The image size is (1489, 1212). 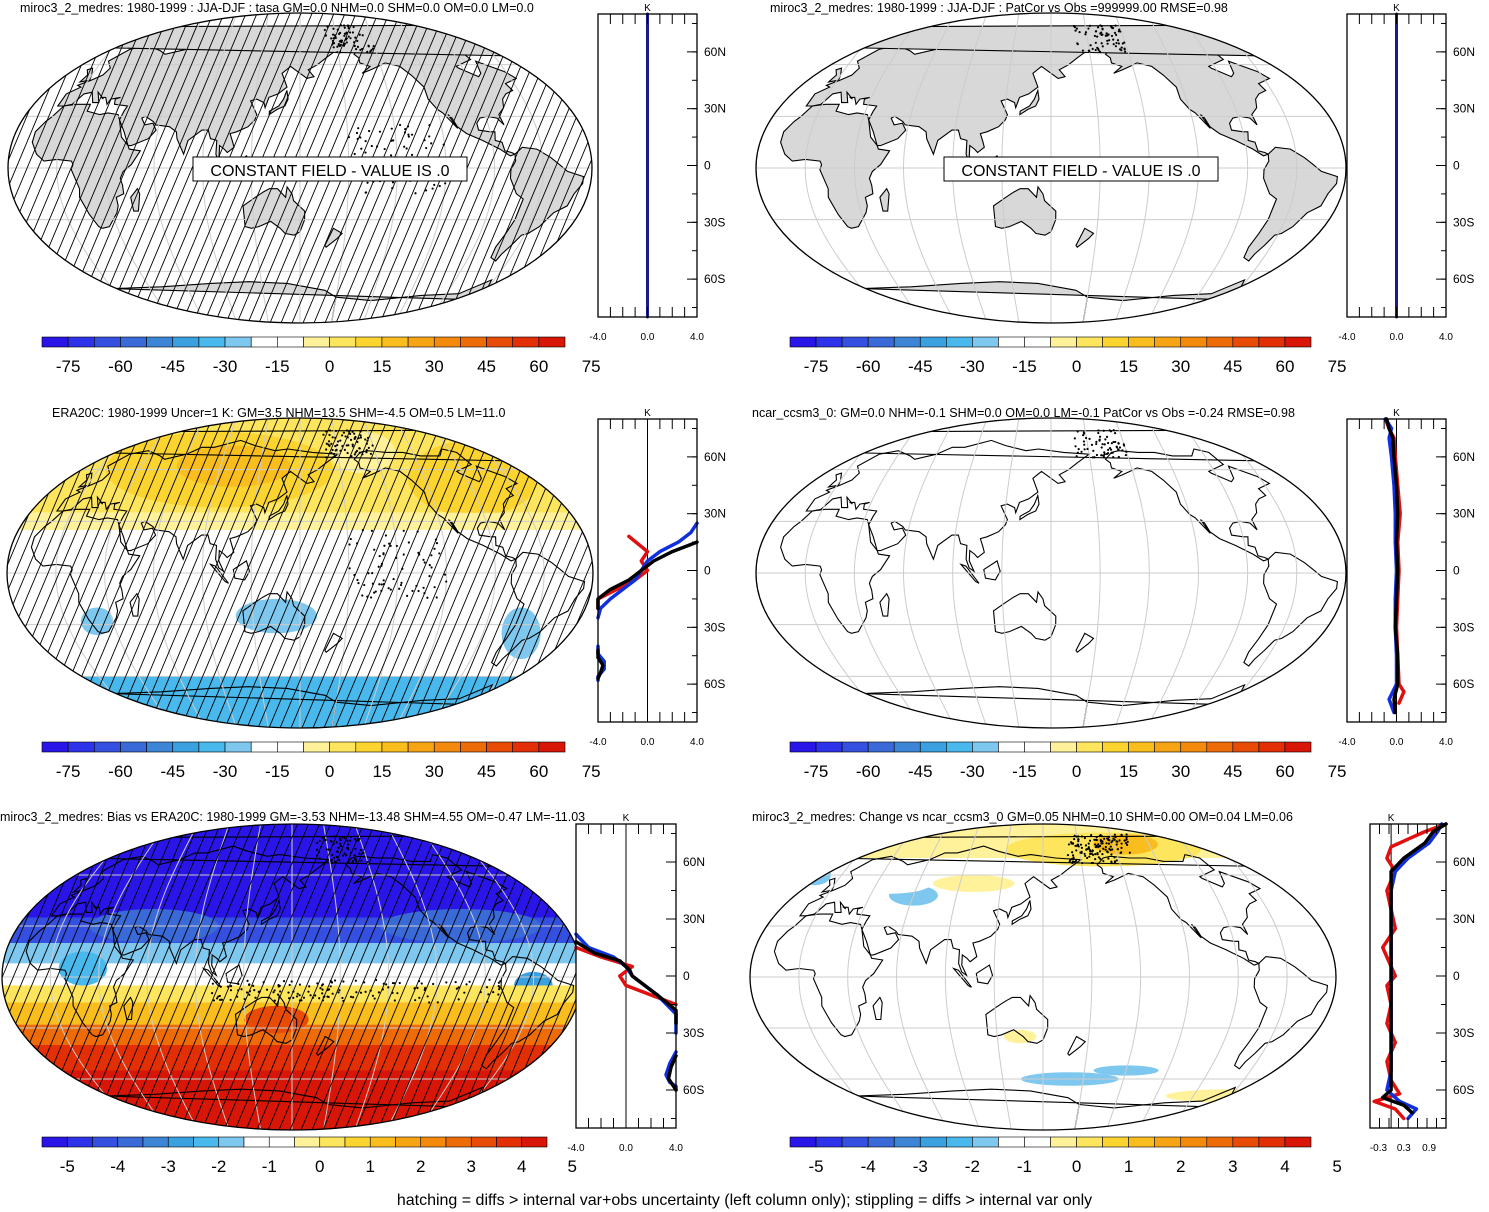 What do you see at coordinates (329, 171) in the screenshot?
I see `constant-field-note: CONSTANT FIELD - VALUE IS .0` at bounding box center [329, 171].